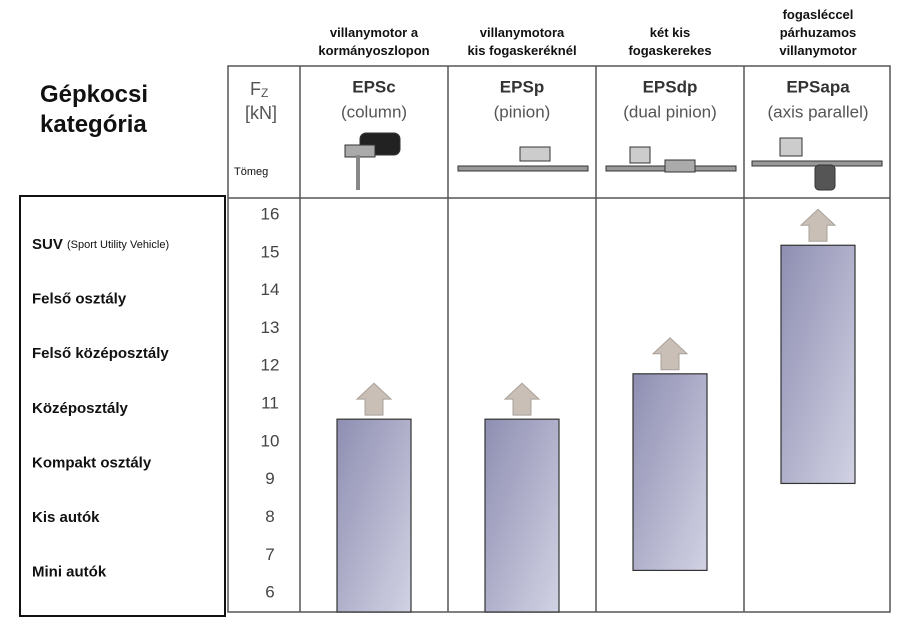 Image resolution: width=900 pixels, height=626 pixels. What do you see at coordinates (269, 516) in the screenshot?
I see `y-tick-label: 8` at bounding box center [269, 516].